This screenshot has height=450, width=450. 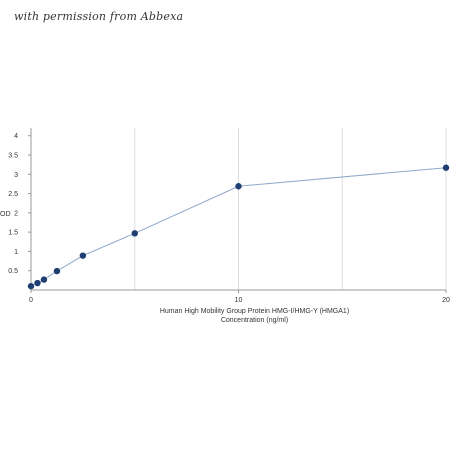 What do you see at coordinates (16, 213) in the screenshot?
I see `y-tick-label: 2` at bounding box center [16, 213].